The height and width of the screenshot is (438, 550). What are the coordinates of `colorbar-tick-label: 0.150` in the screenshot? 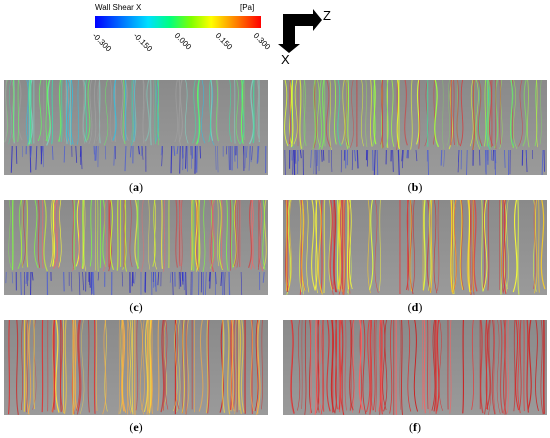 It's located at (224, 41).